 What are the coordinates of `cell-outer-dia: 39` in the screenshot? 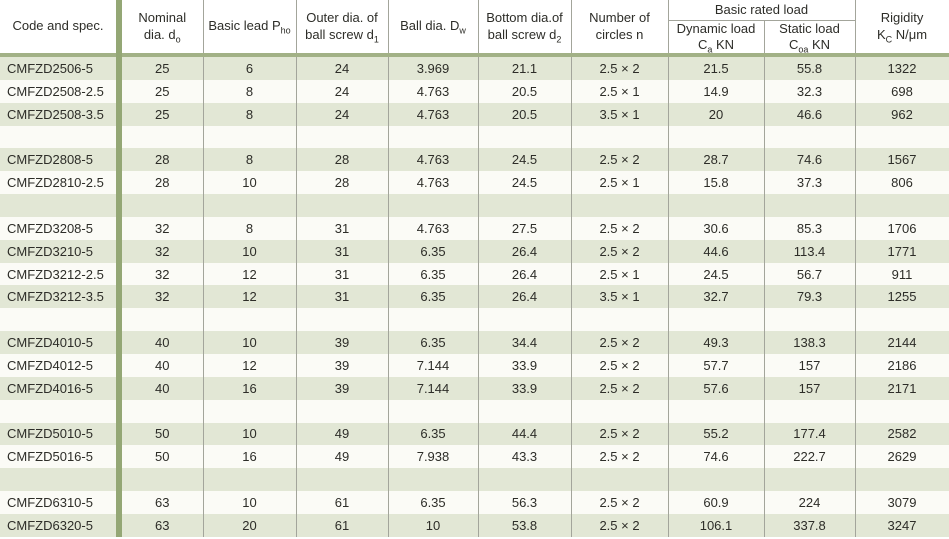 It's located at (342, 365).